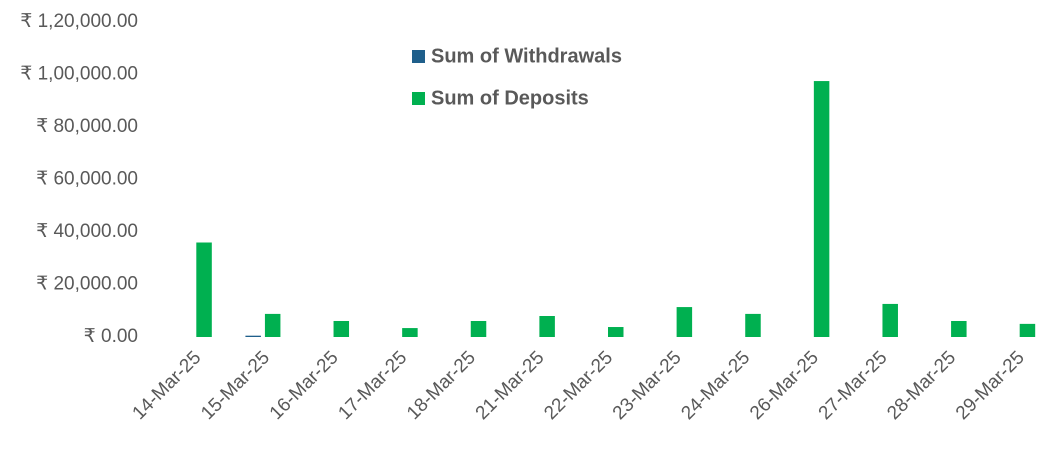 This screenshot has width=1055, height=450. What do you see at coordinates (715, 385) in the screenshot?
I see `x-tick-label: 24-Mar-25` at bounding box center [715, 385].